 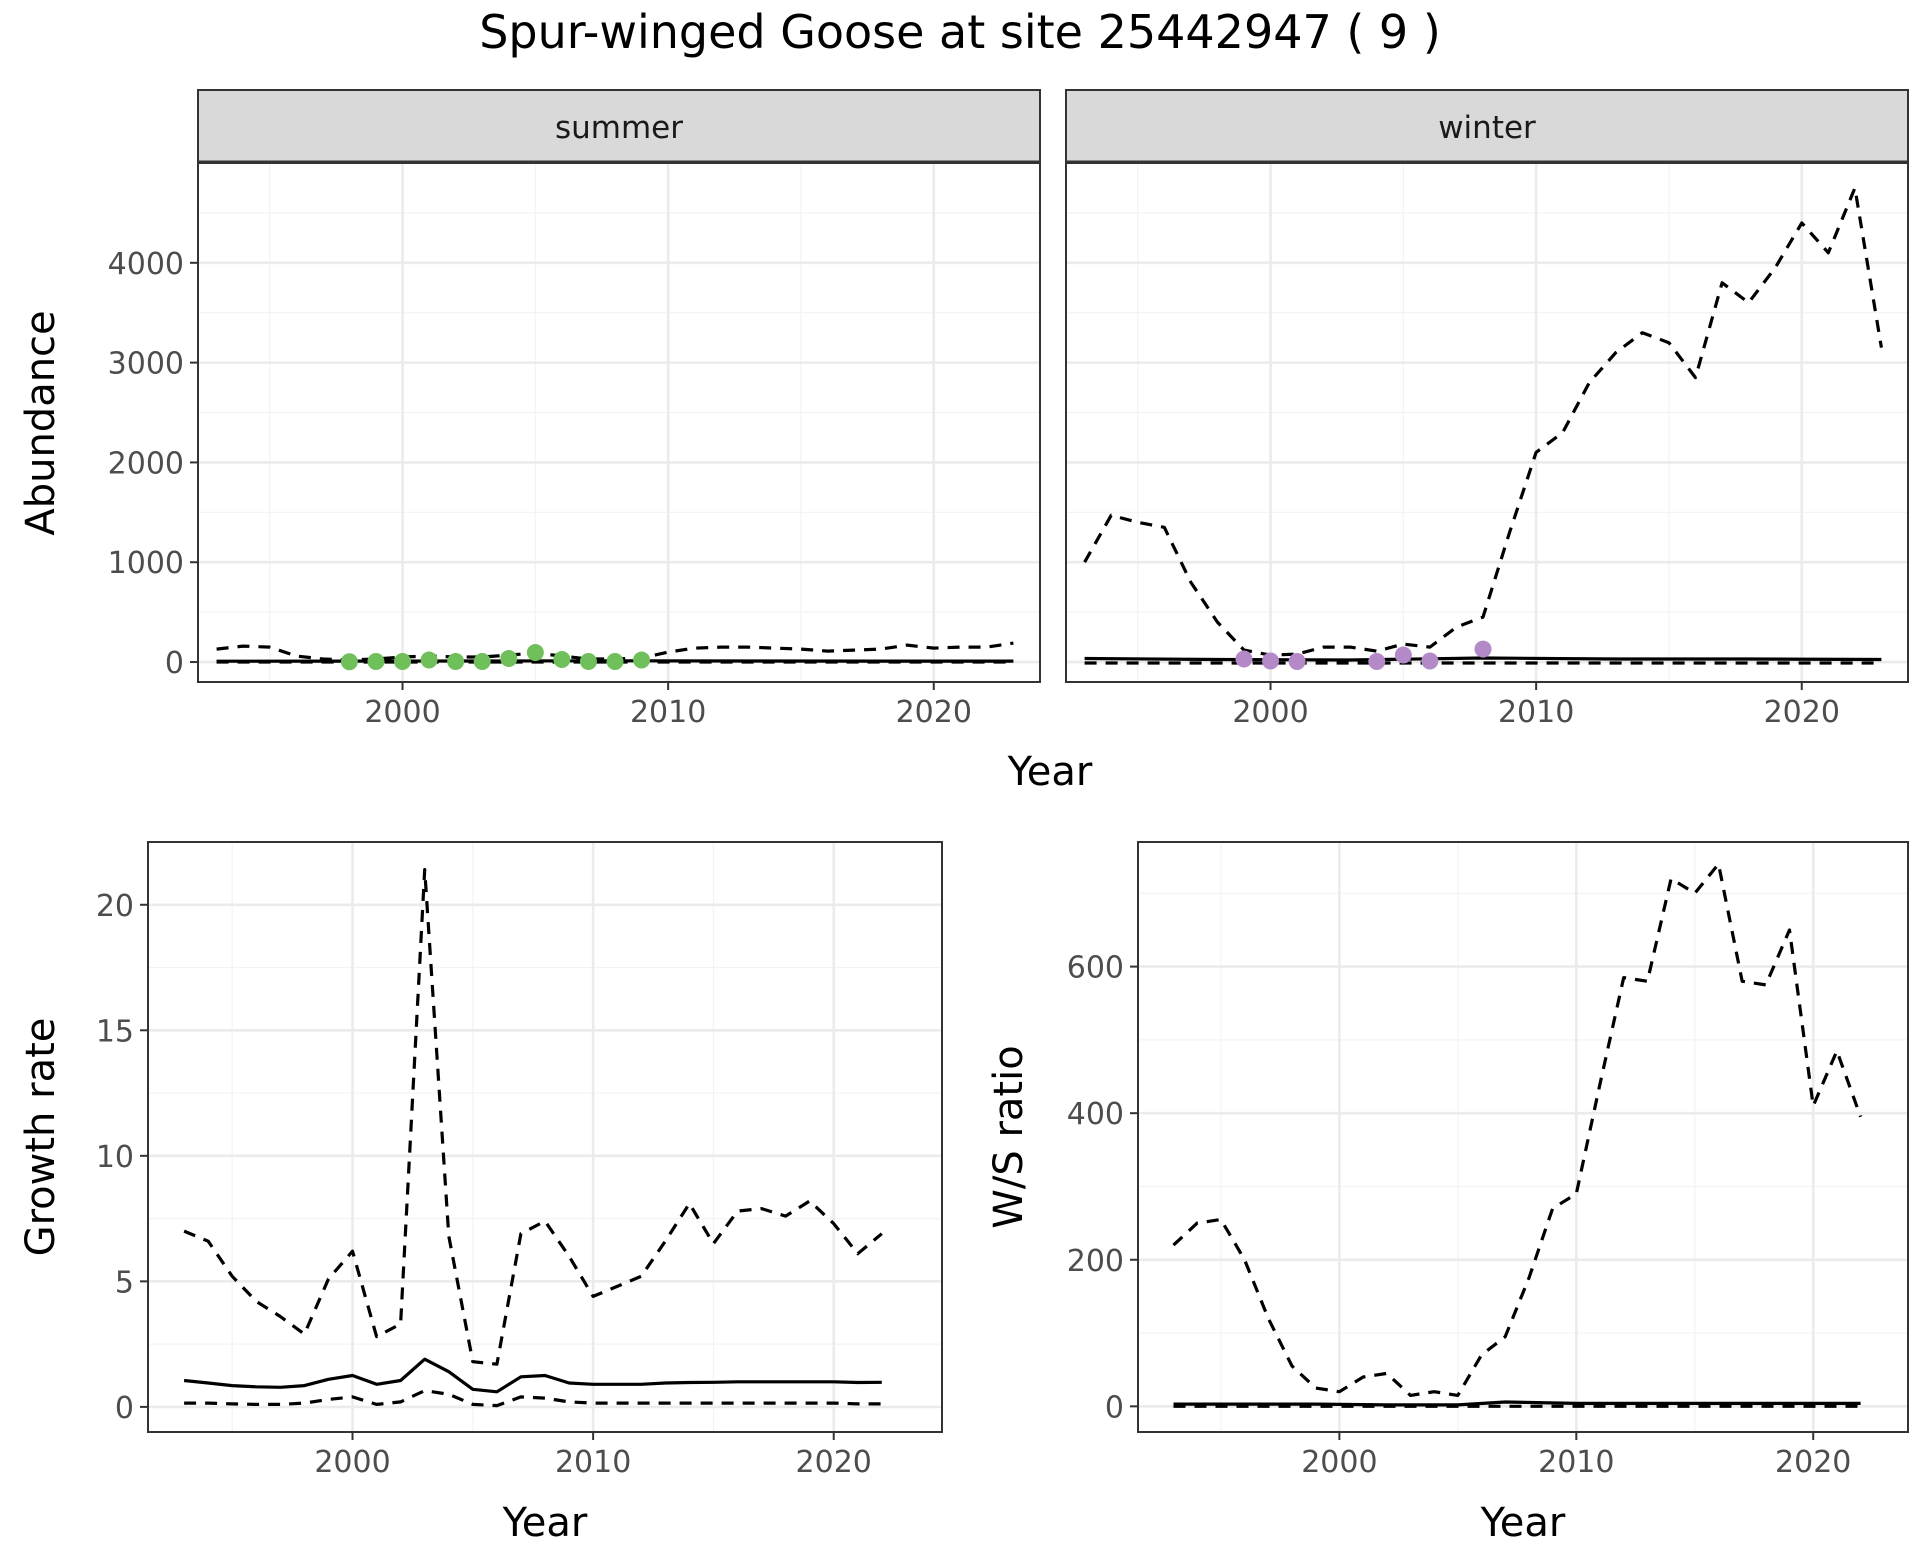 I want to click on growth-x-axis-title: Year, so click(x=545, y=1523).